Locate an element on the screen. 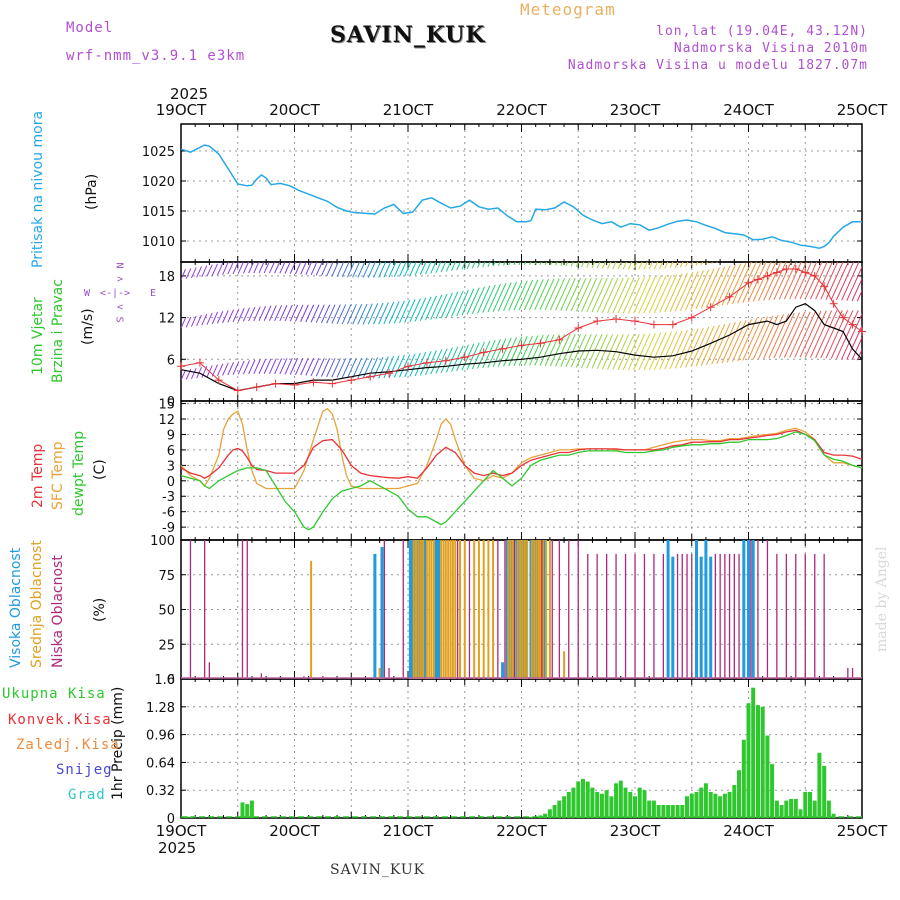 The width and height of the screenshot is (900, 900). compass-west: W is located at coordinates (87, 293).